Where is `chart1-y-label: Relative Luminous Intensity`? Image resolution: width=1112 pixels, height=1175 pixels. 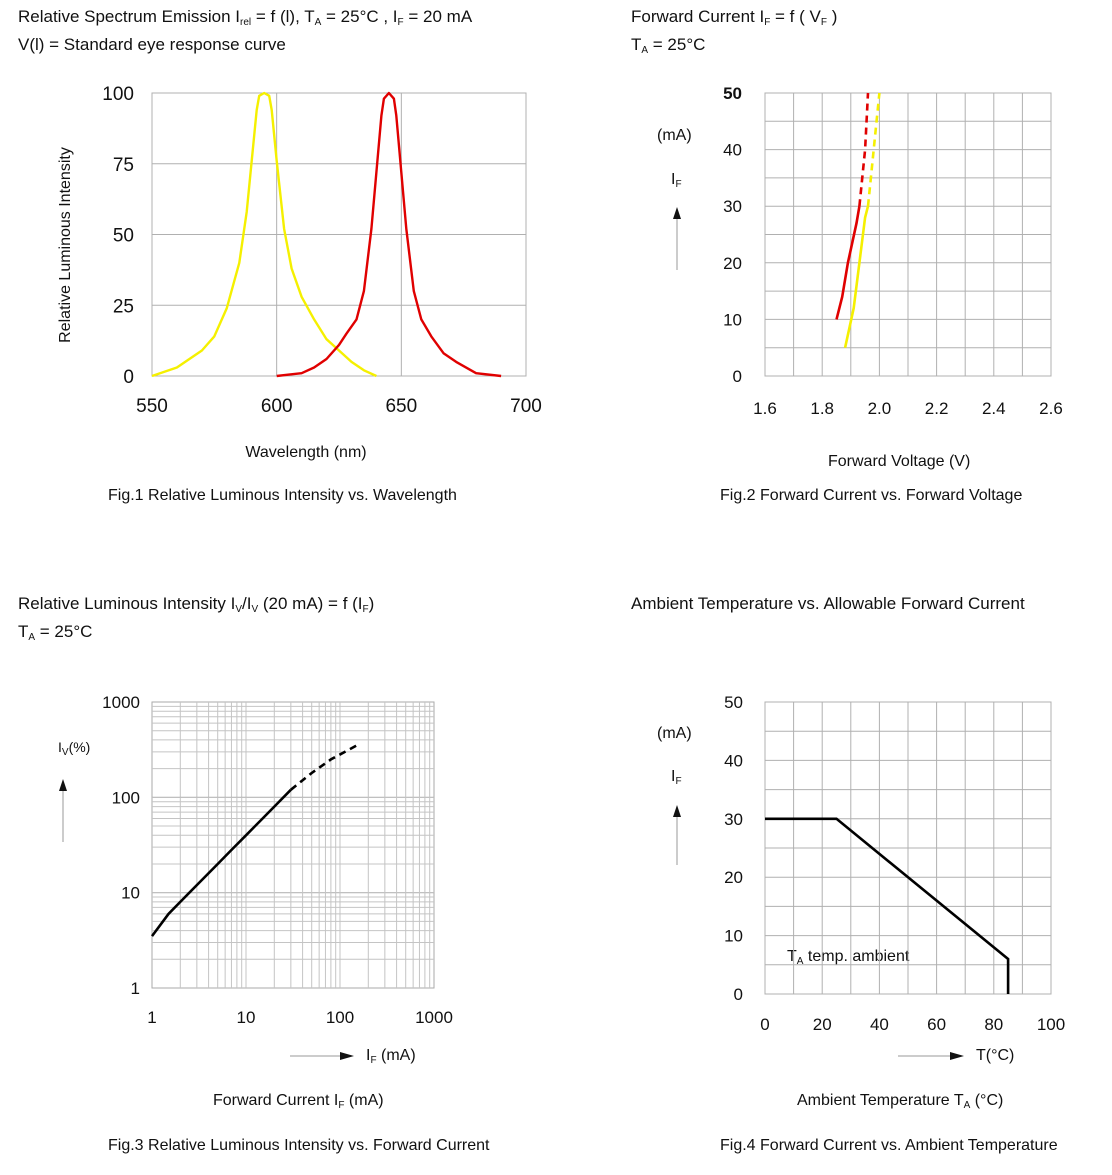
chart1-y-label: Relative Luminous Intensity is located at coordinates (65, 245).